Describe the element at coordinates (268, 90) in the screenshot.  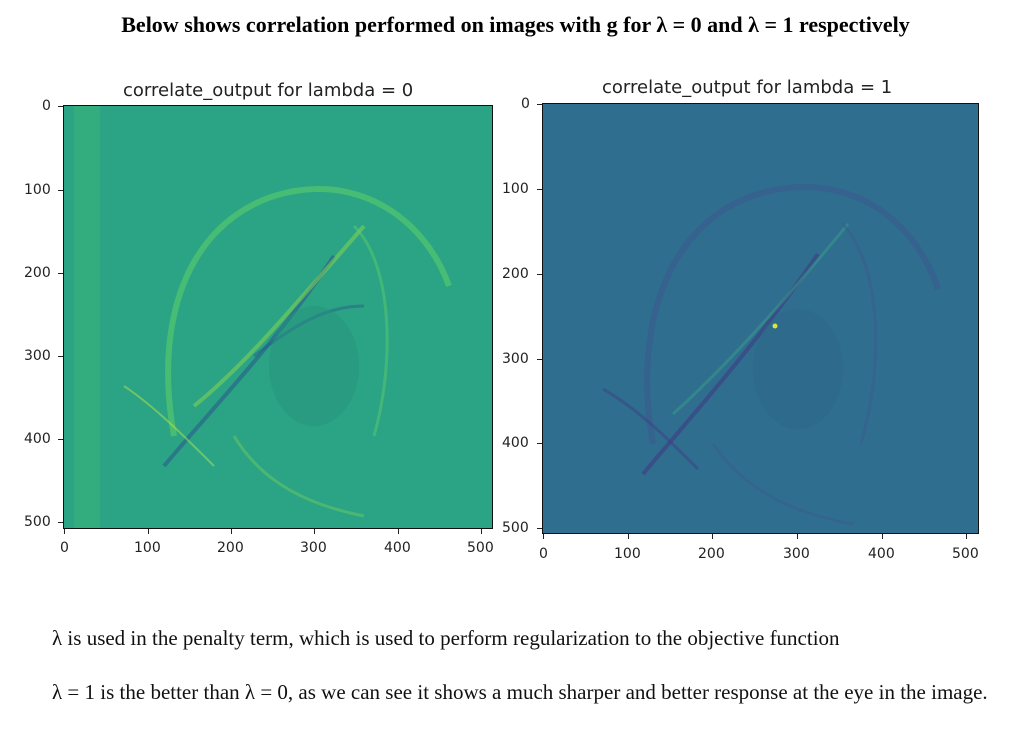
I see `panel-title-lambda-0: correlate_output for lambda = 0` at that location.